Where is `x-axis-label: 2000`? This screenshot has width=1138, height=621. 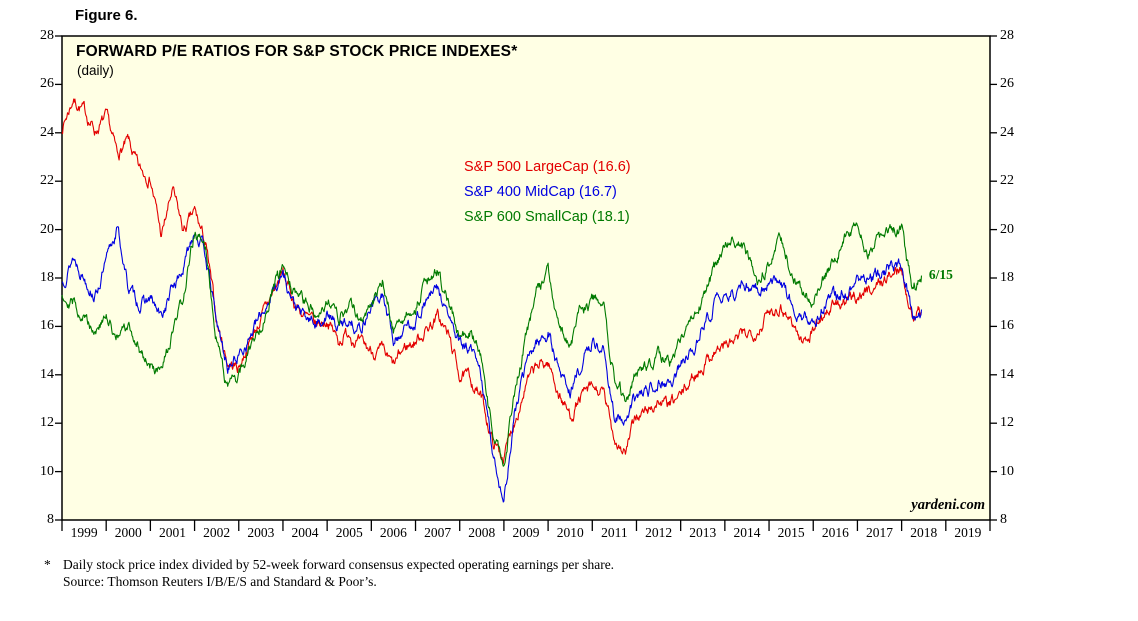
x-axis-label: 2000 is located at coordinates (128, 532).